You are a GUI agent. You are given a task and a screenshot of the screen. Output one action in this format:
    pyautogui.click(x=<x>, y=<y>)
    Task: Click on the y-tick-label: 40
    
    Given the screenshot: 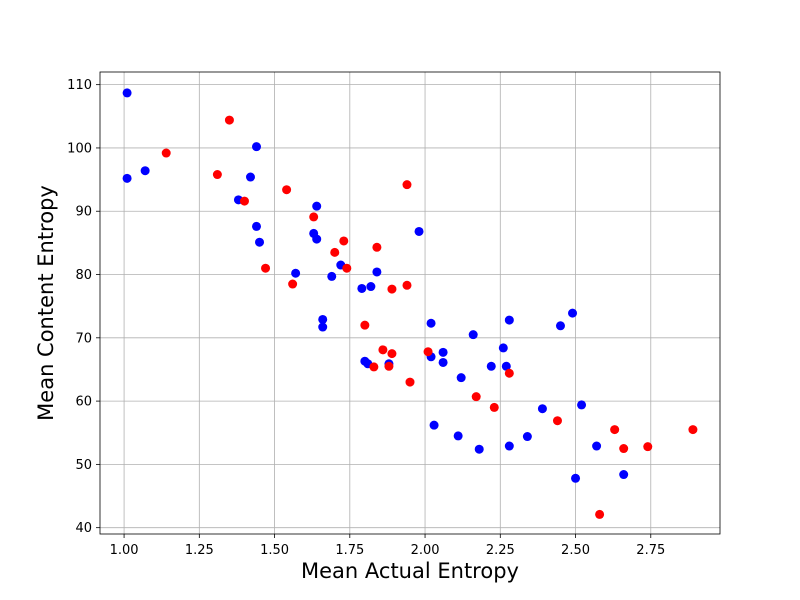 What is the action you would take?
    pyautogui.click(x=83, y=528)
    